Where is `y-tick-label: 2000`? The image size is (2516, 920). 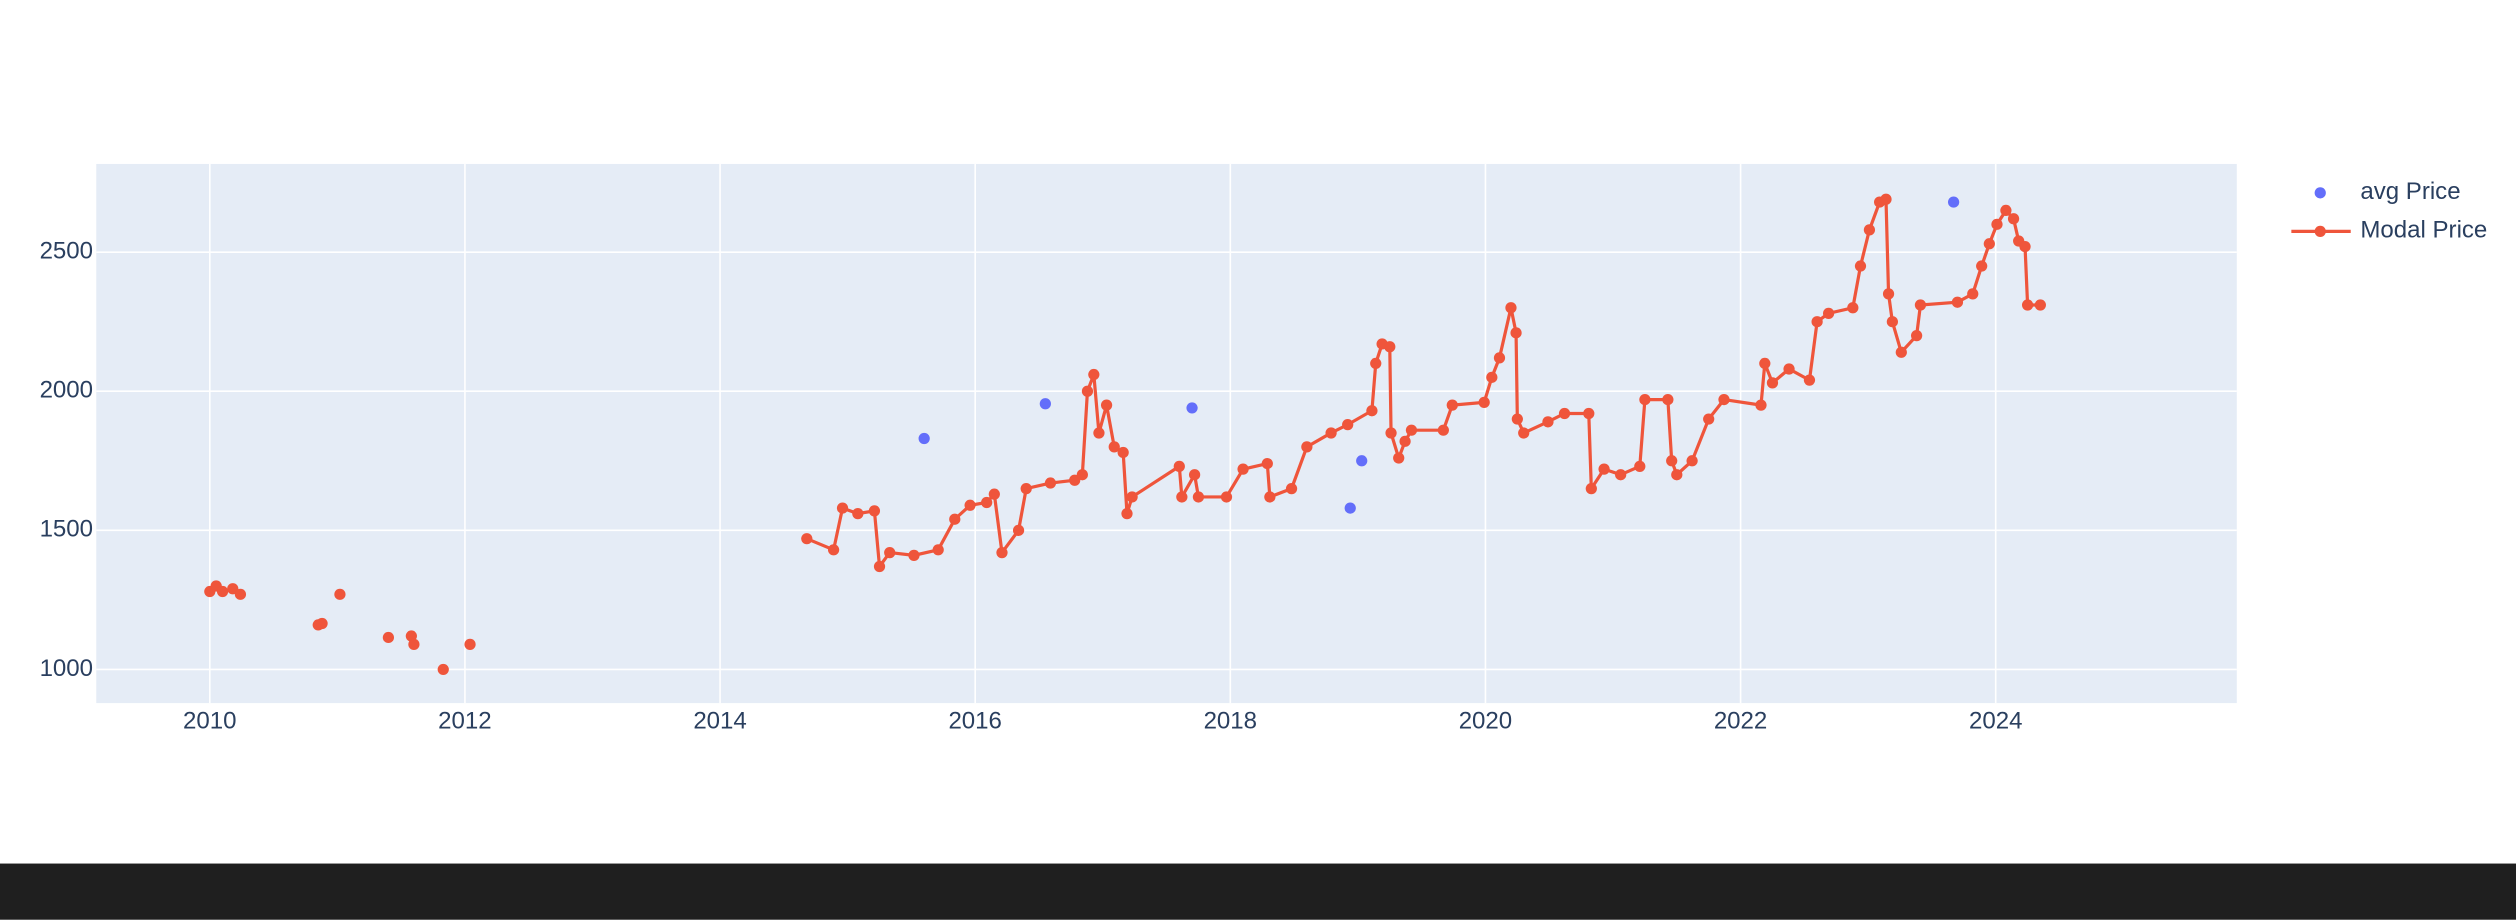
y-tick-label: 2000 is located at coordinates (67, 390).